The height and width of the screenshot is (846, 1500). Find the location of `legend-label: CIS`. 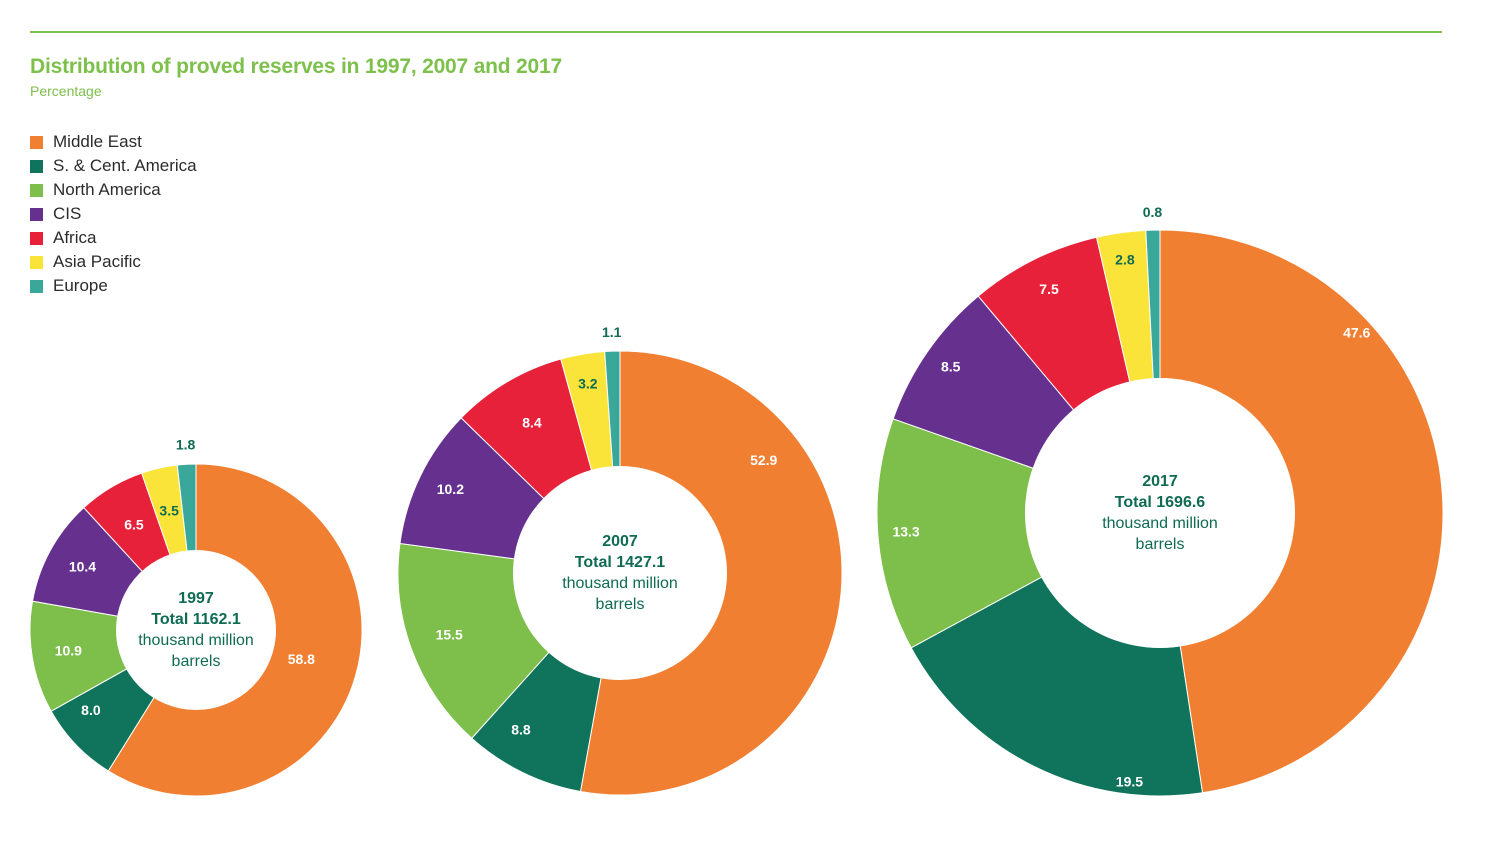

legend-label: CIS is located at coordinates (67, 213).